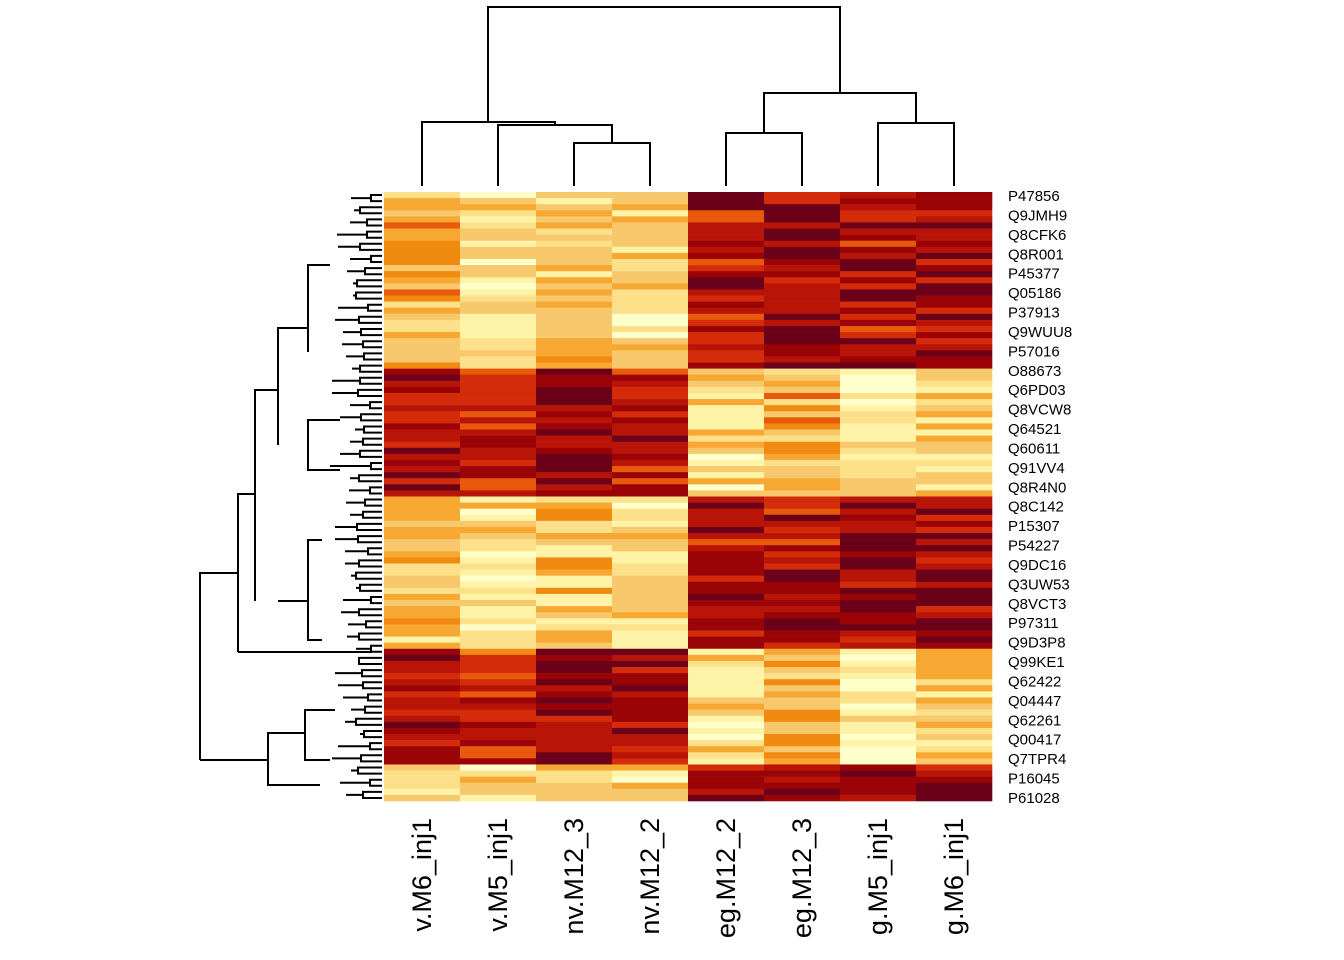 Image resolution: width=1344 pixels, height=960 pixels. Describe the element at coordinates (1034, 449) in the screenshot. I see `row-label: Q60611` at that location.